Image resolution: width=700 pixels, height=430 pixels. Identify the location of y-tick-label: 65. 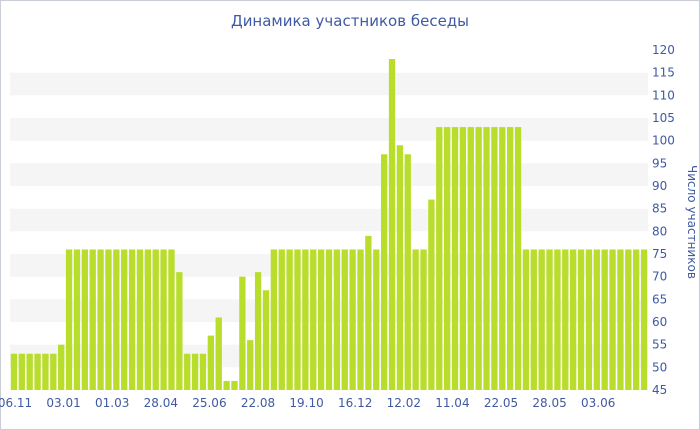
(659, 299).